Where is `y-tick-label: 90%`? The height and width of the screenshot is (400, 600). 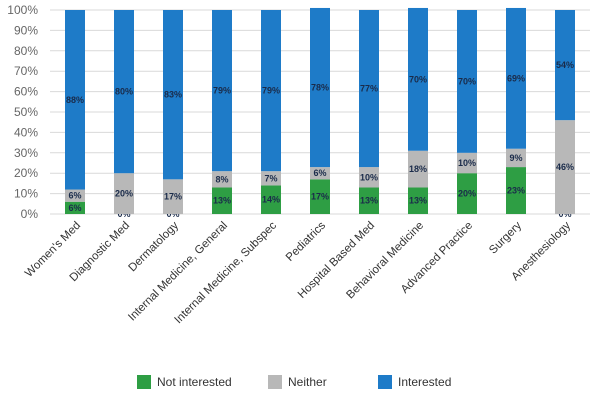 y-tick-label: 90% is located at coordinates (26, 30).